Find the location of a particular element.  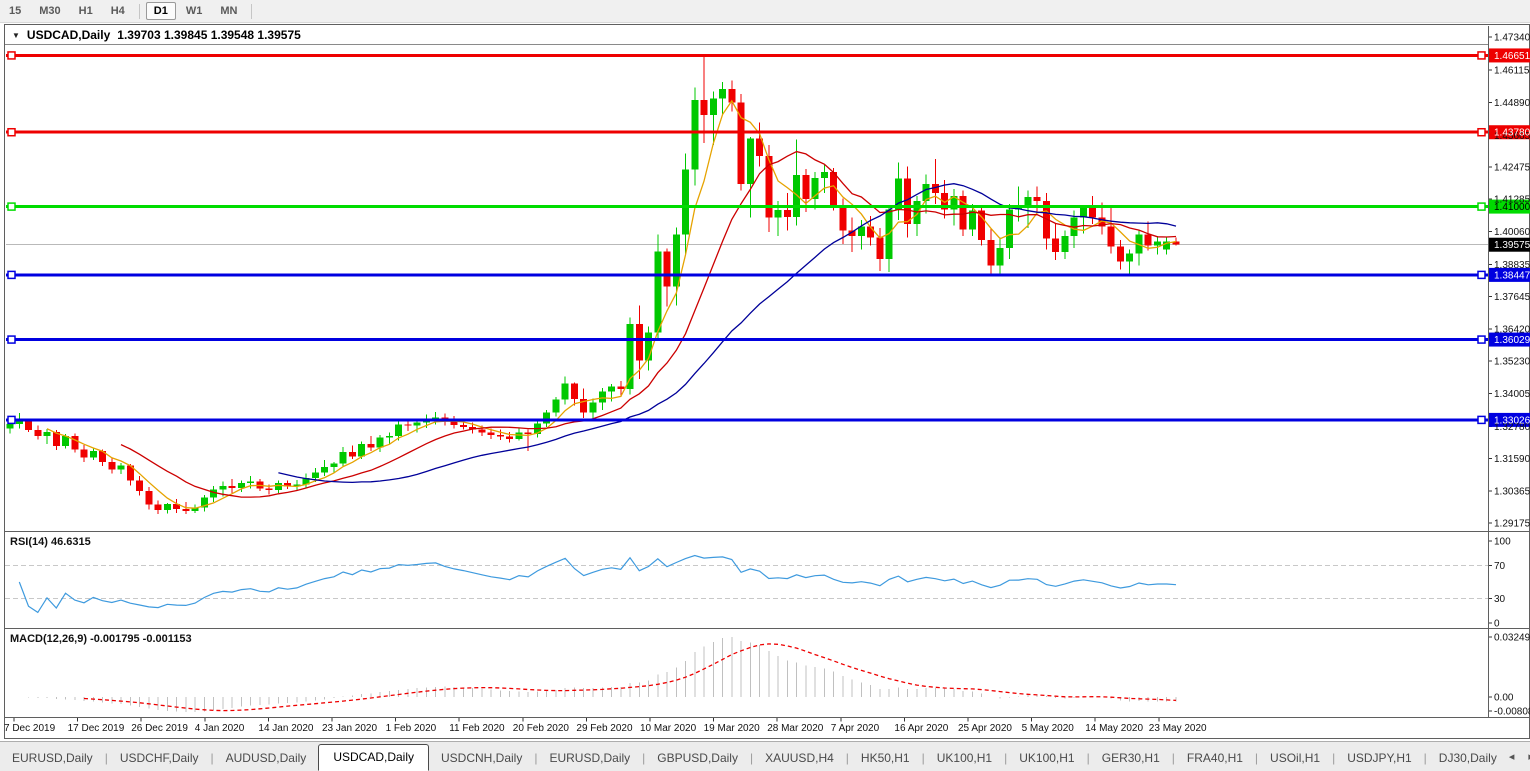

price-tick-label: 1.37645 is located at coordinates (1512, 297).